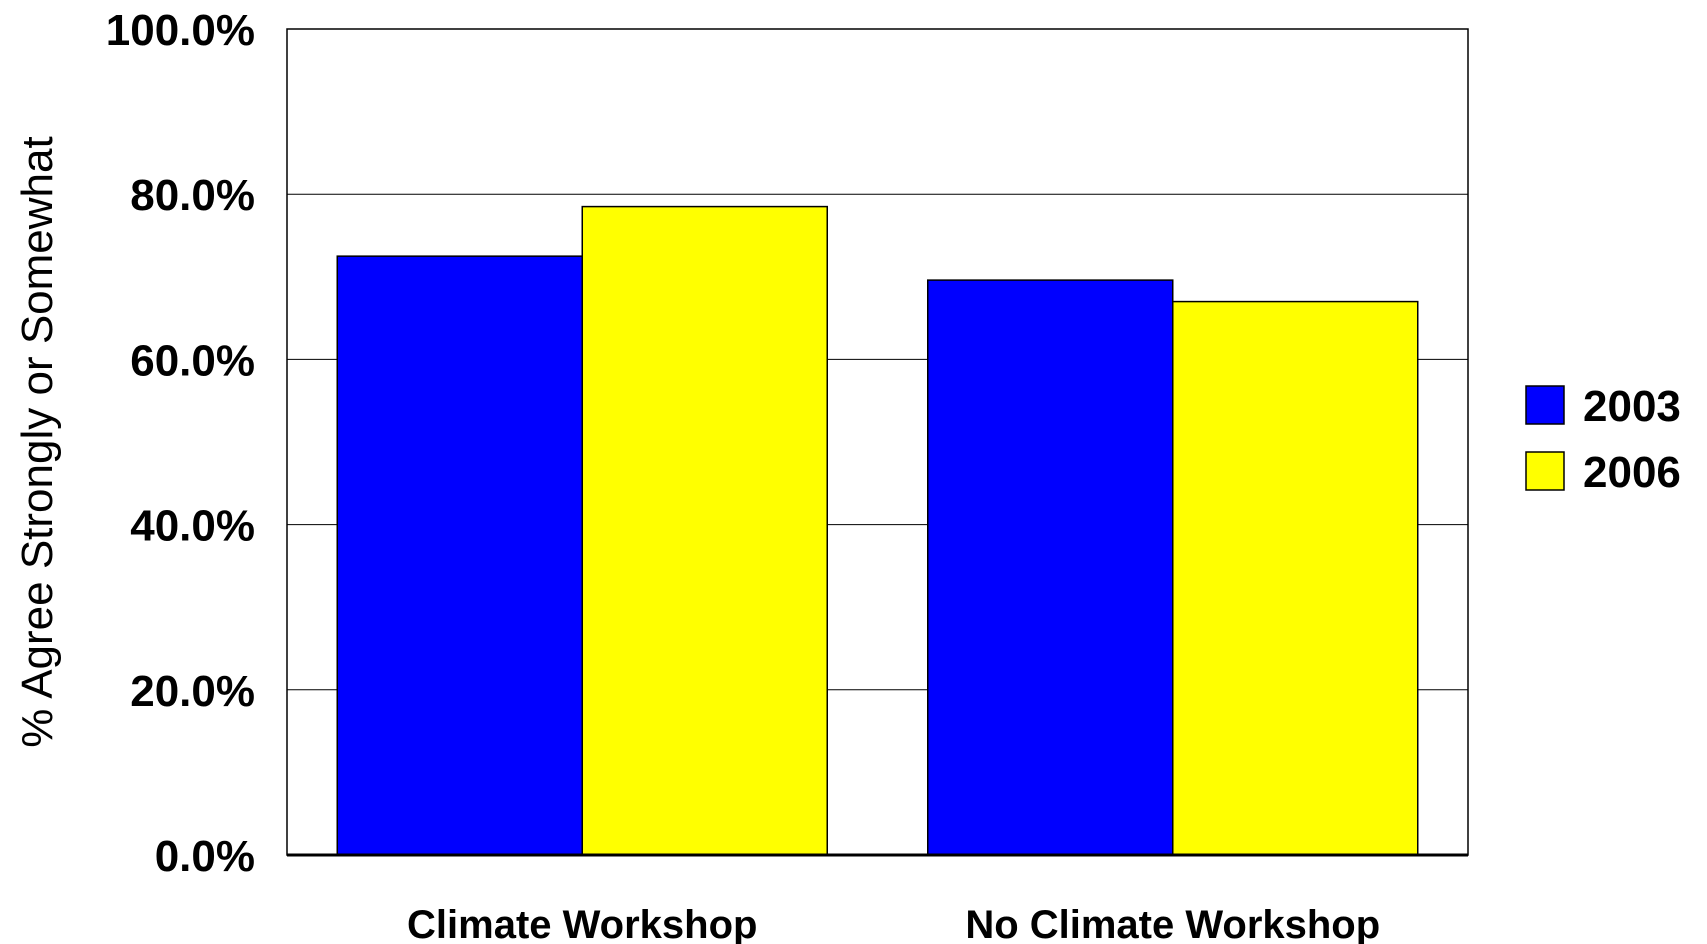 The height and width of the screenshot is (944, 1707). What do you see at coordinates (1603, 439) in the screenshot?
I see `legend: 2003 2006` at bounding box center [1603, 439].